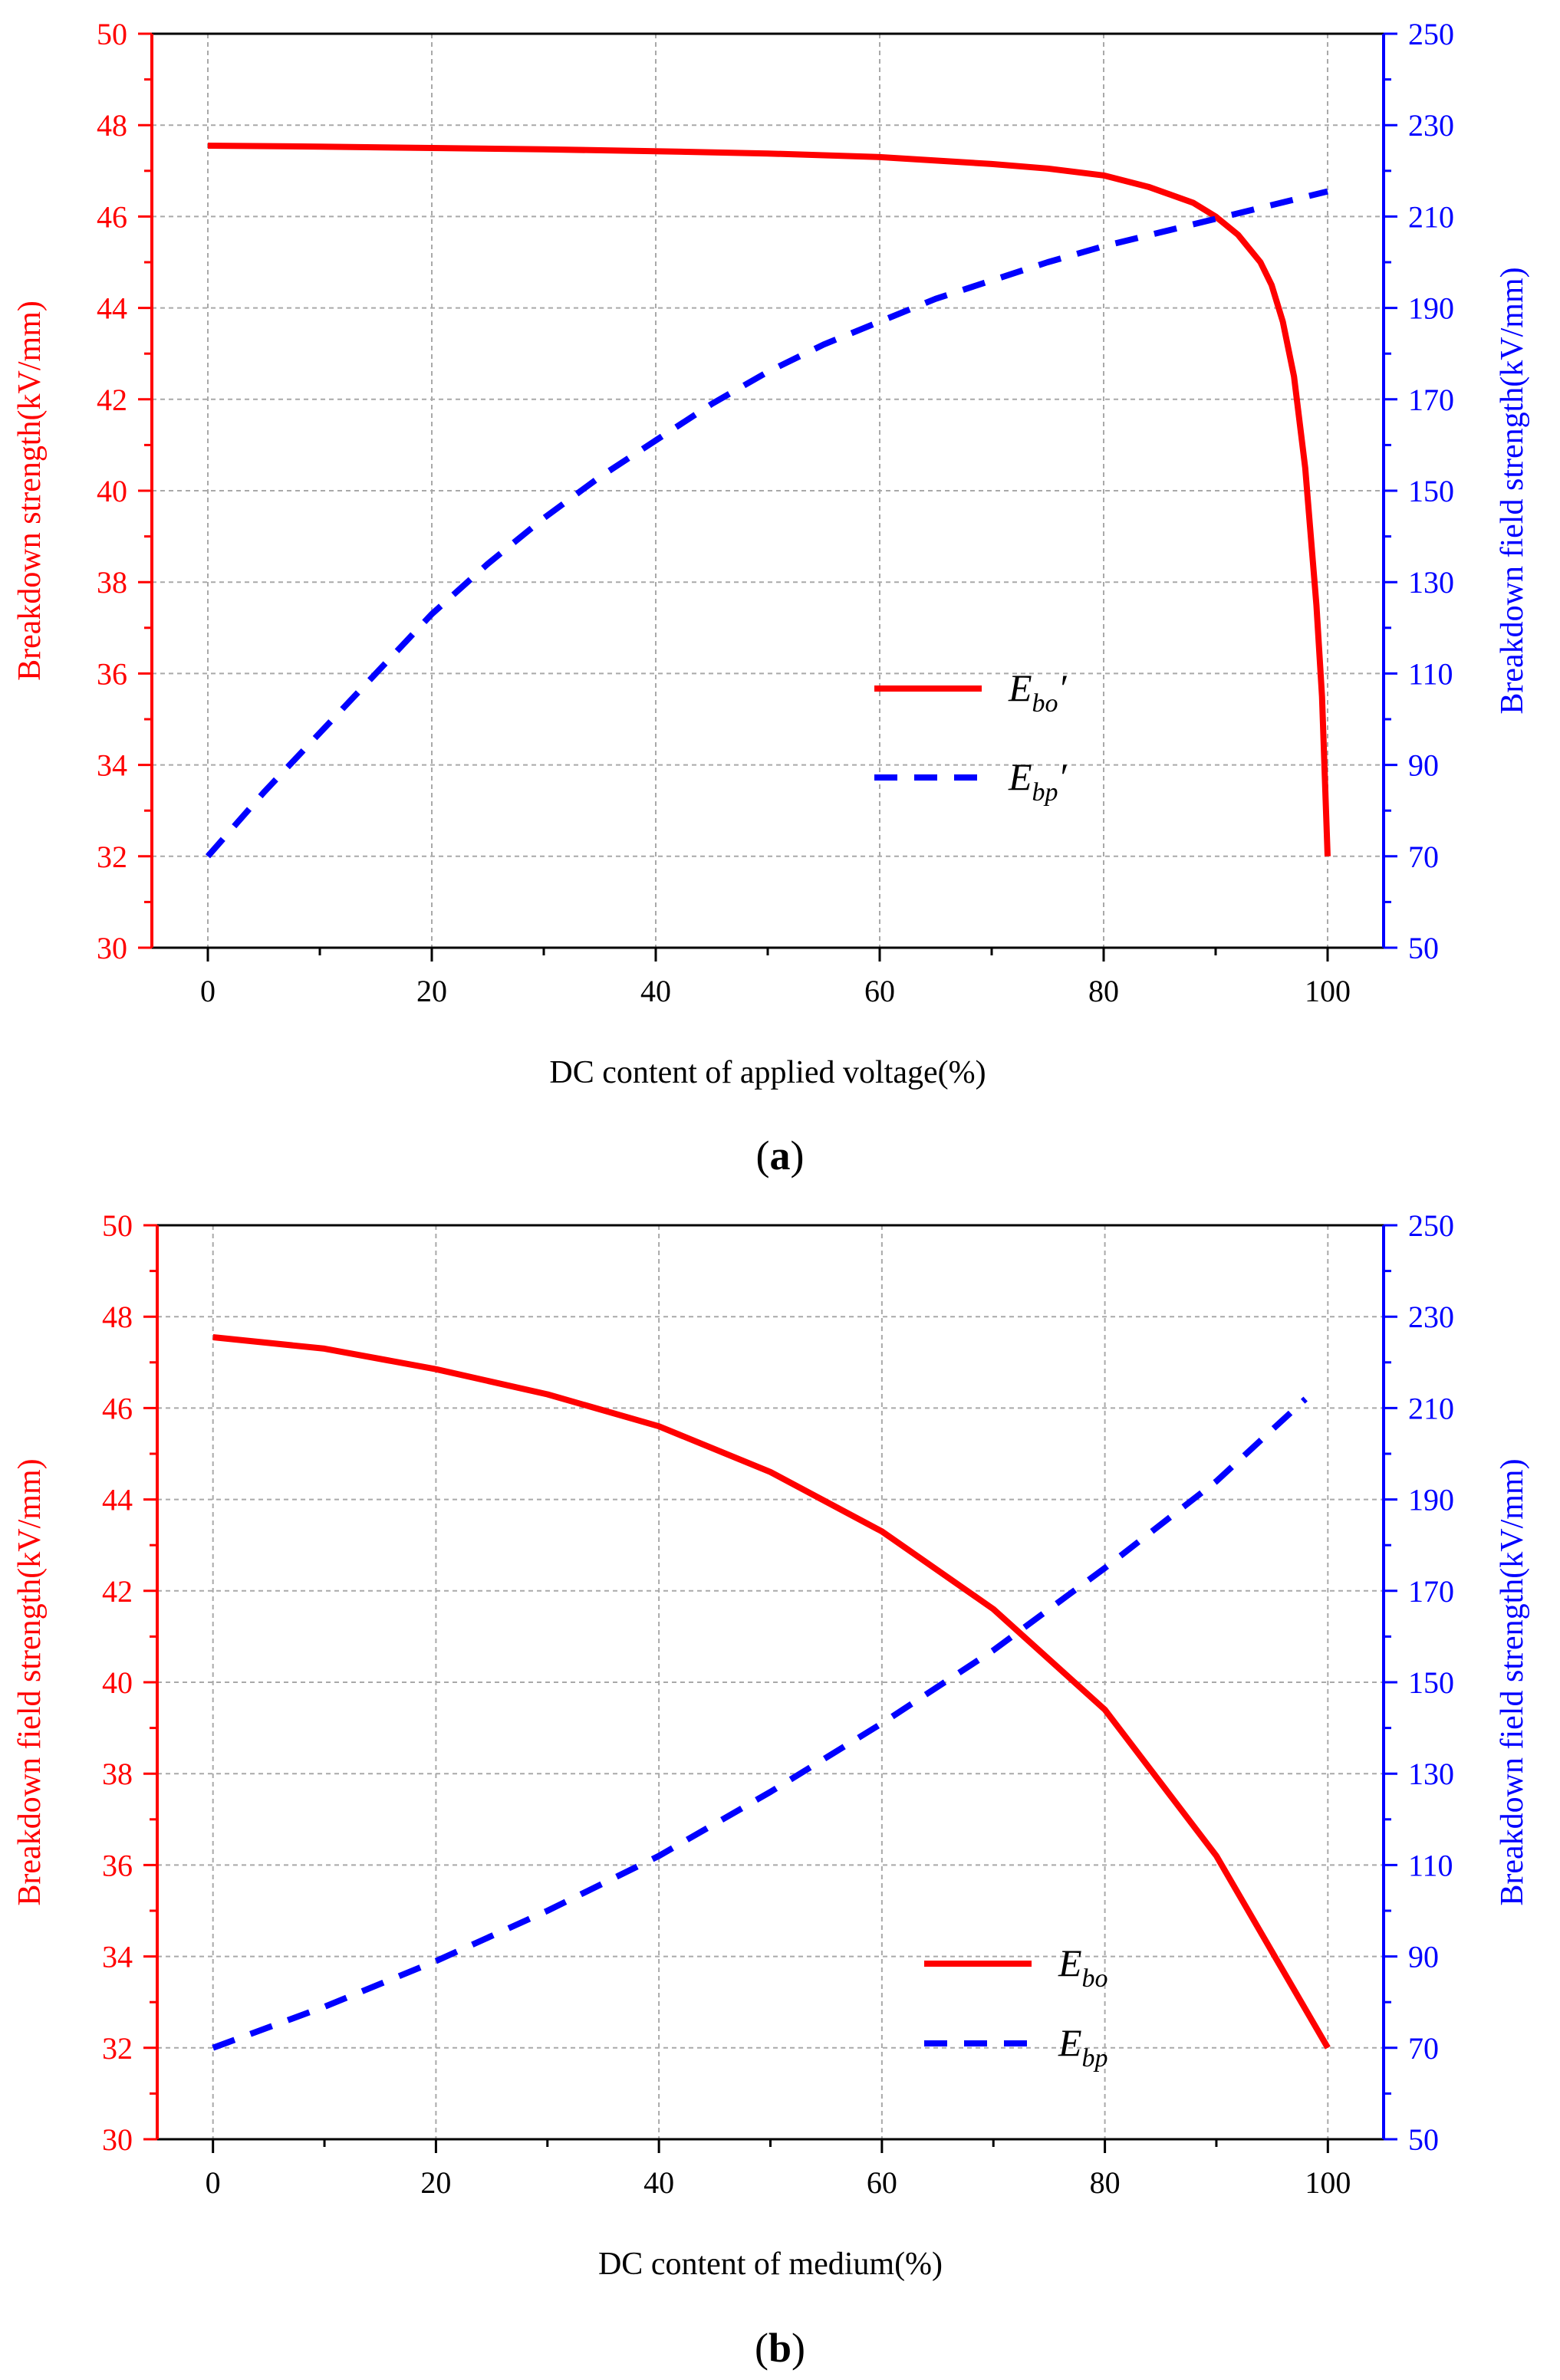 This screenshot has height=2380, width=1560. I want to click on x-axis-label: DC content of medium(%), so click(771, 2265).